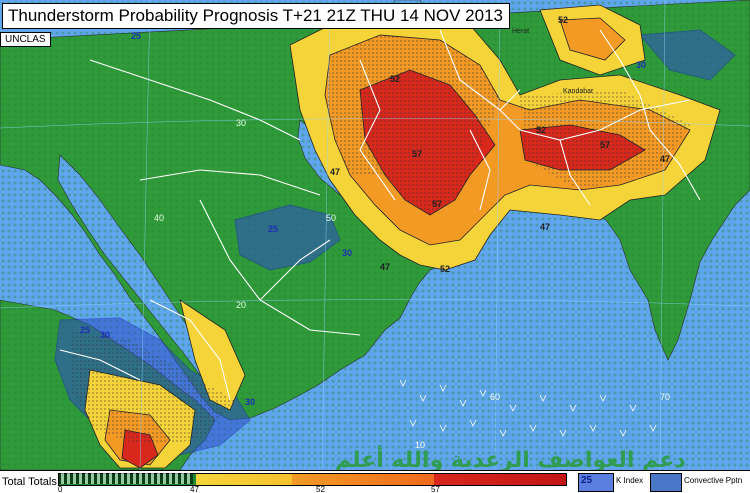 The width and height of the screenshot is (750, 493). I want to click on lon-label-50: 50, so click(331, 218).